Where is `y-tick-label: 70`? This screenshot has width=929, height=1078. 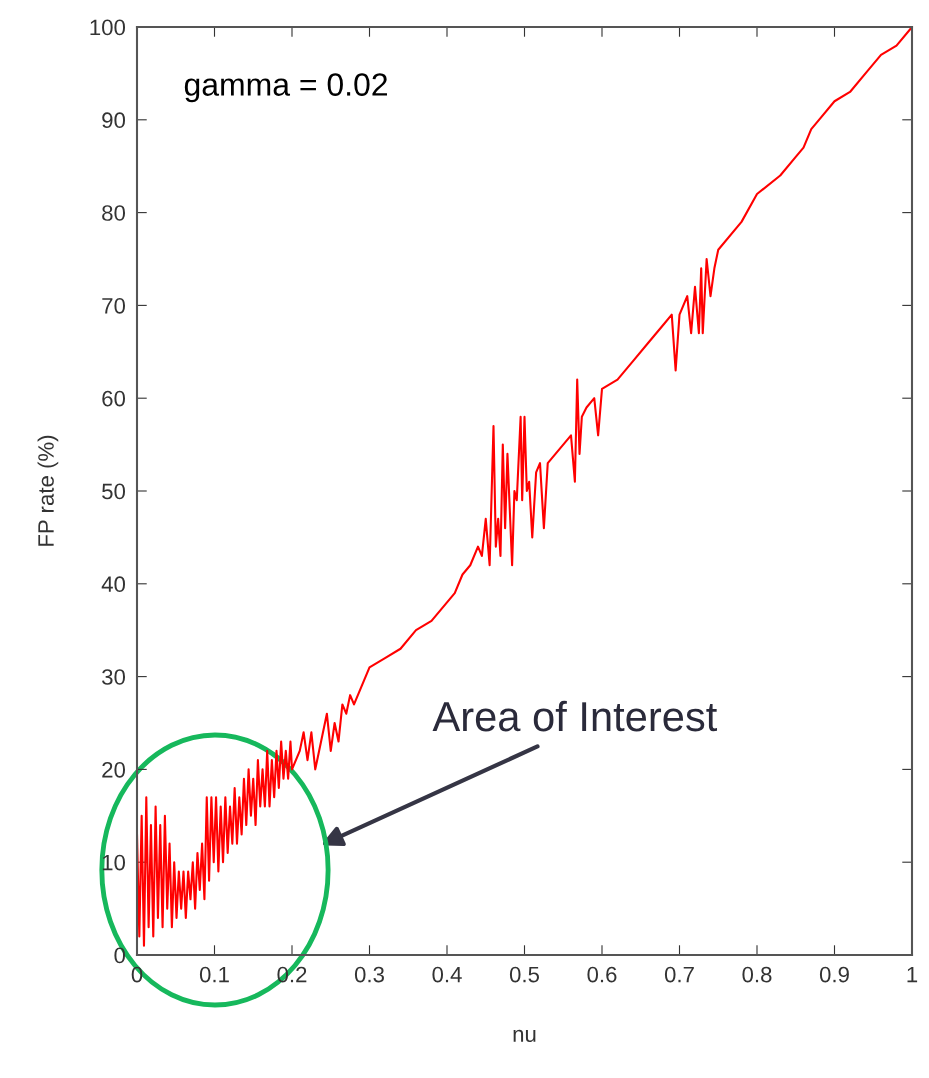 y-tick-label: 70 is located at coordinates (114, 305).